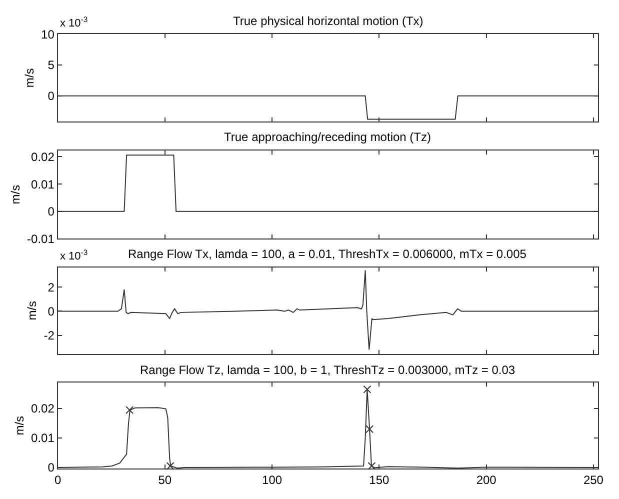 Image resolution: width=619 pixels, height=499 pixels. What do you see at coordinates (48, 34) in the screenshot?
I see `y-tick-label: 10` at bounding box center [48, 34].